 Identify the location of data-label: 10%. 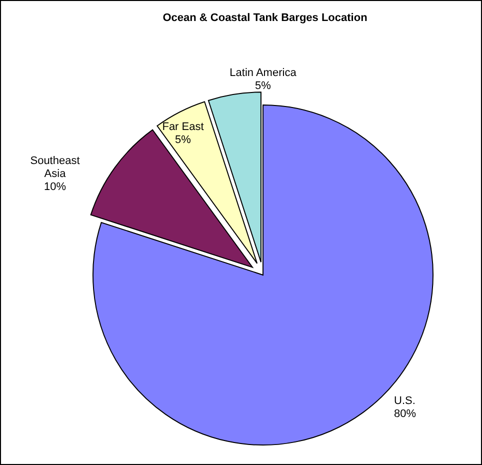
(55, 187).